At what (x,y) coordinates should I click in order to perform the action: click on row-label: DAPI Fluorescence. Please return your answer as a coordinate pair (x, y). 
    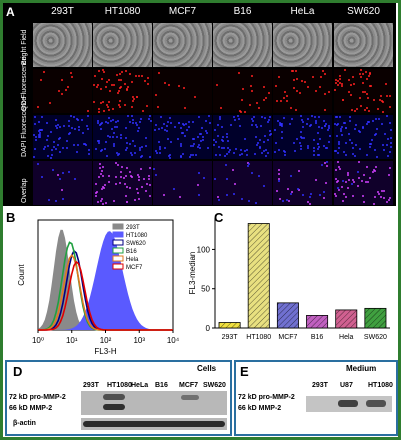
    Looking at the image, I should click on (24, 126).